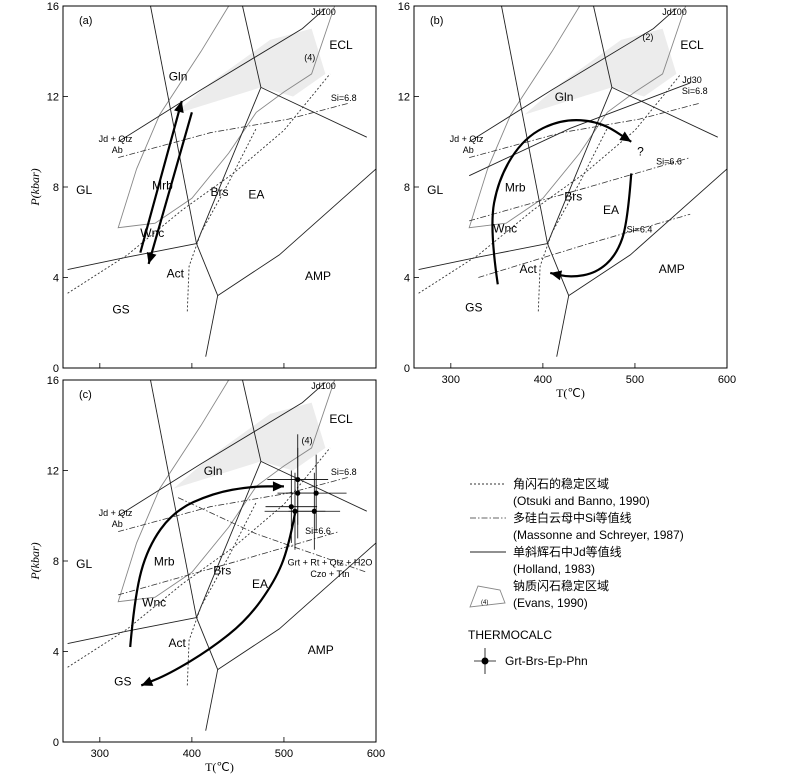  What do you see at coordinates (35, 187) in the screenshot?
I see `y-axis-label: P(kbar)` at bounding box center [35, 187].